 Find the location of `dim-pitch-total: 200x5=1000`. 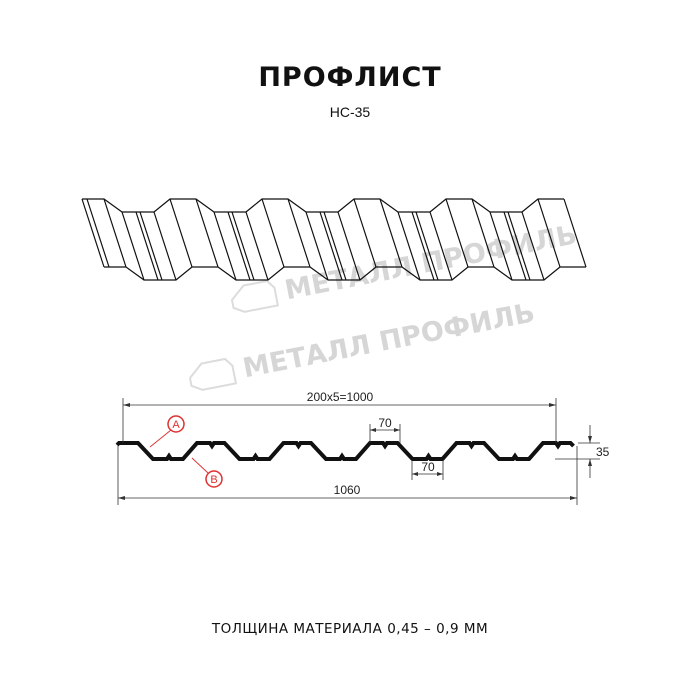

dim-pitch-total: 200x5=1000 is located at coordinates (340, 397).